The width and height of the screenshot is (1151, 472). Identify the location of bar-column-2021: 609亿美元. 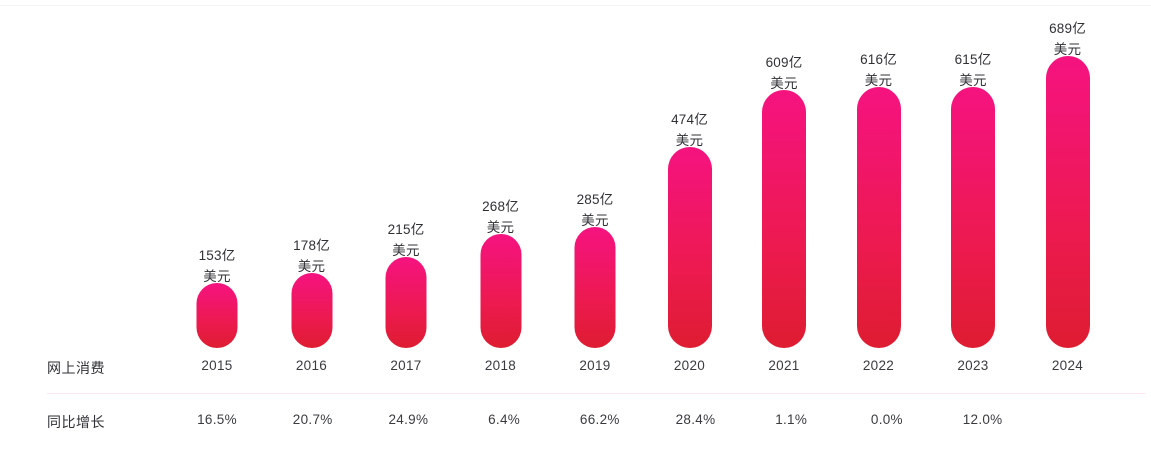
(784, 174).